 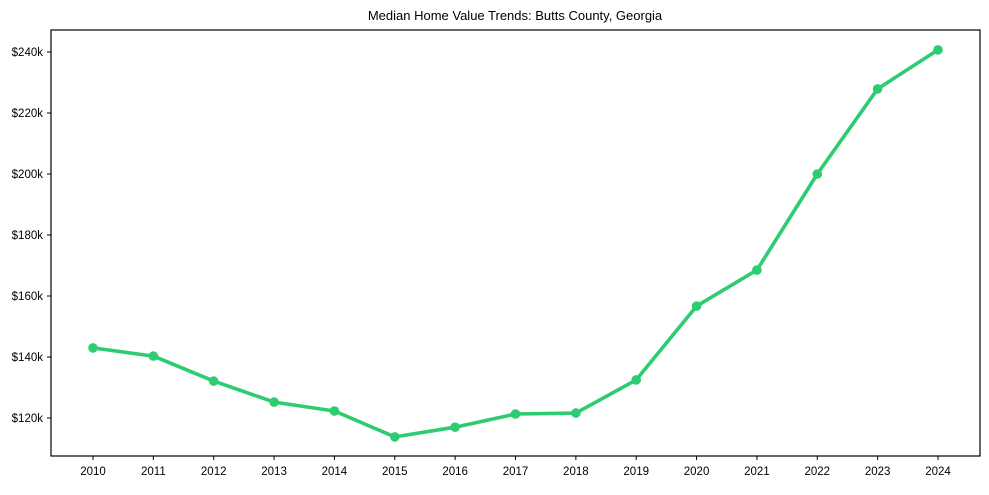 I want to click on x-tick-label: 2023, so click(x=878, y=472).